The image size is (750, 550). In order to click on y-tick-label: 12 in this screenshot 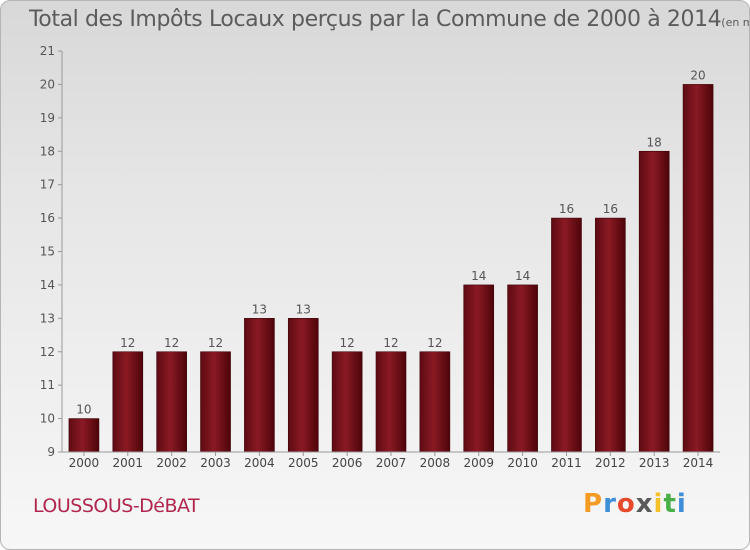, I will do `click(47, 352)`.